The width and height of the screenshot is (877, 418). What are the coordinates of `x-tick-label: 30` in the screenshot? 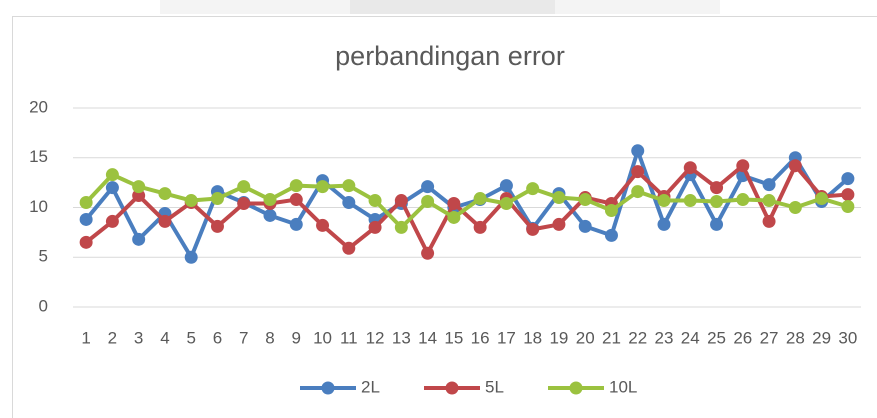 It's located at (847, 337).